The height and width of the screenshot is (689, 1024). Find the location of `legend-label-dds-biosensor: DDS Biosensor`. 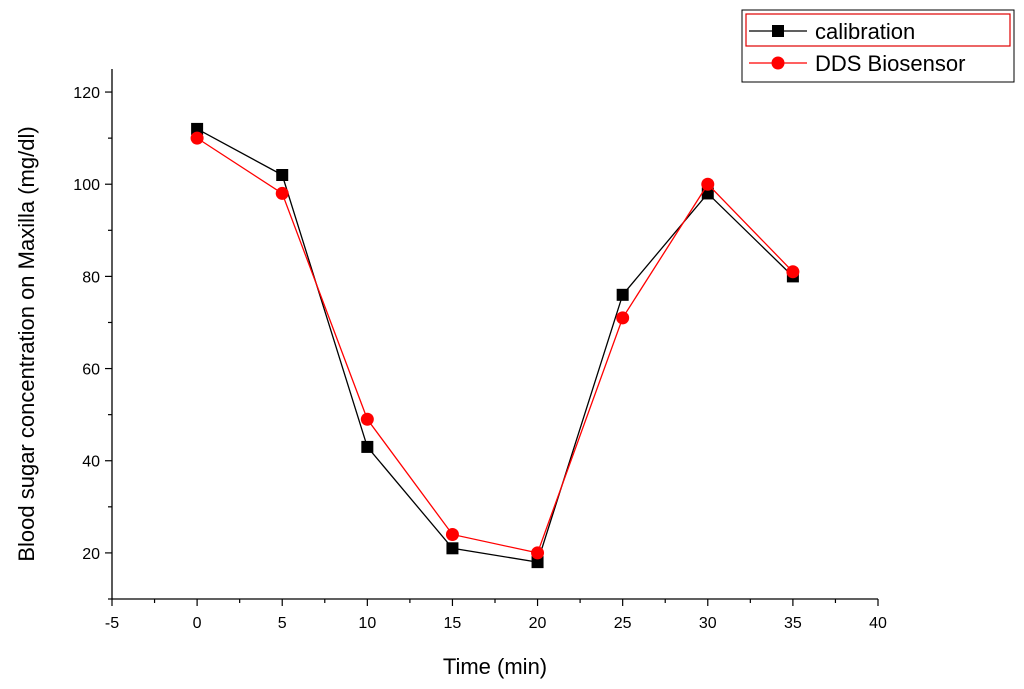

legend-label-dds-biosensor: DDS Biosensor is located at coordinates (890, 63).